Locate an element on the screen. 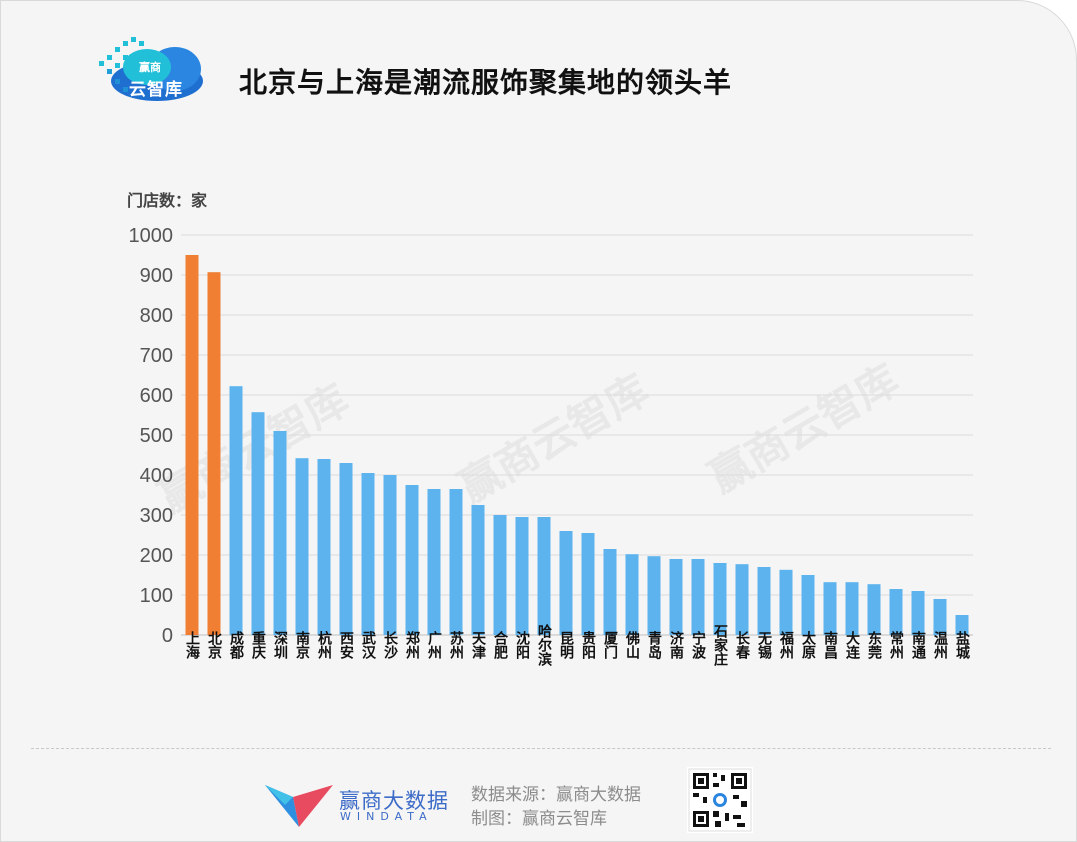  y-tick-label: 700 is located at coordinates (156, 356).